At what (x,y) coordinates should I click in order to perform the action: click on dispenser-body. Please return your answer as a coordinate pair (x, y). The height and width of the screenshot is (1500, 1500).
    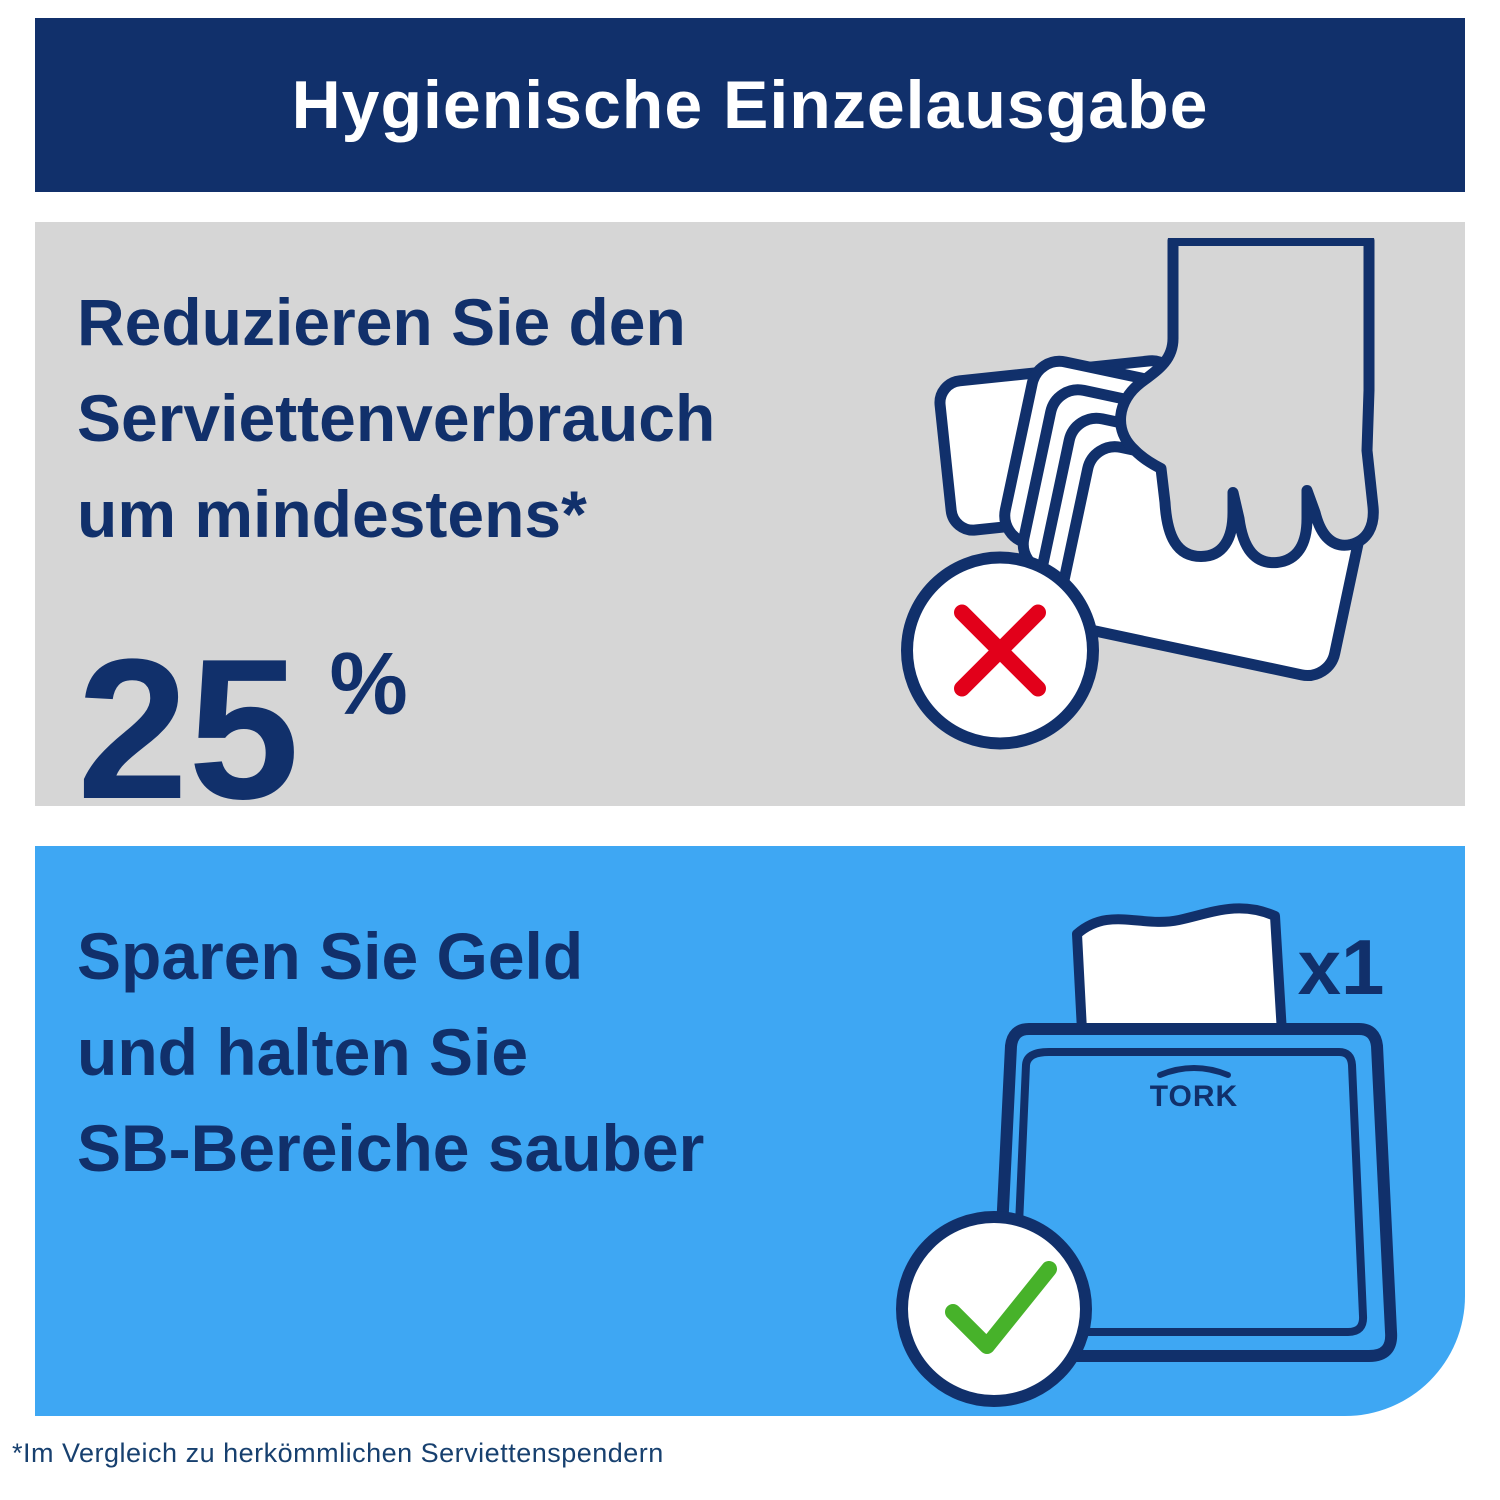
    Looking at the image, I should click on (1194, 1192).